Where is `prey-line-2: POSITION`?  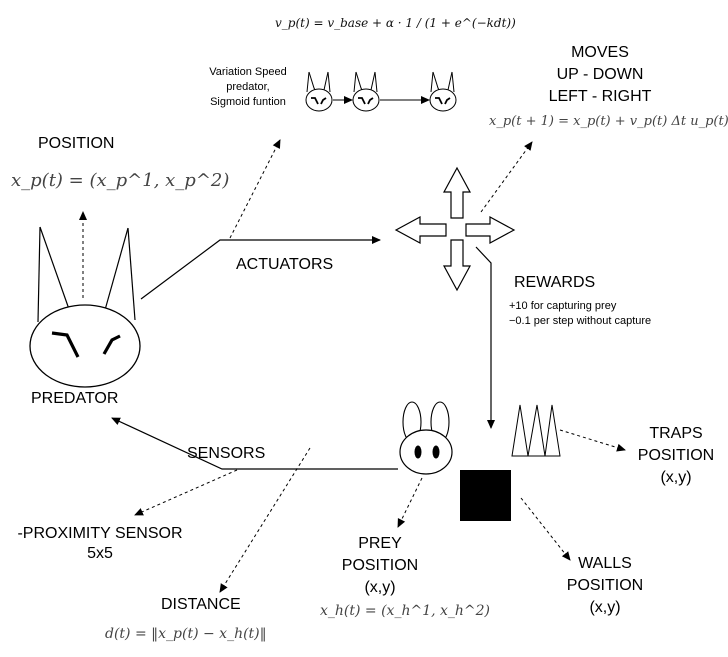
prey-line-2: POSITION is located at coordinates (380, 565).